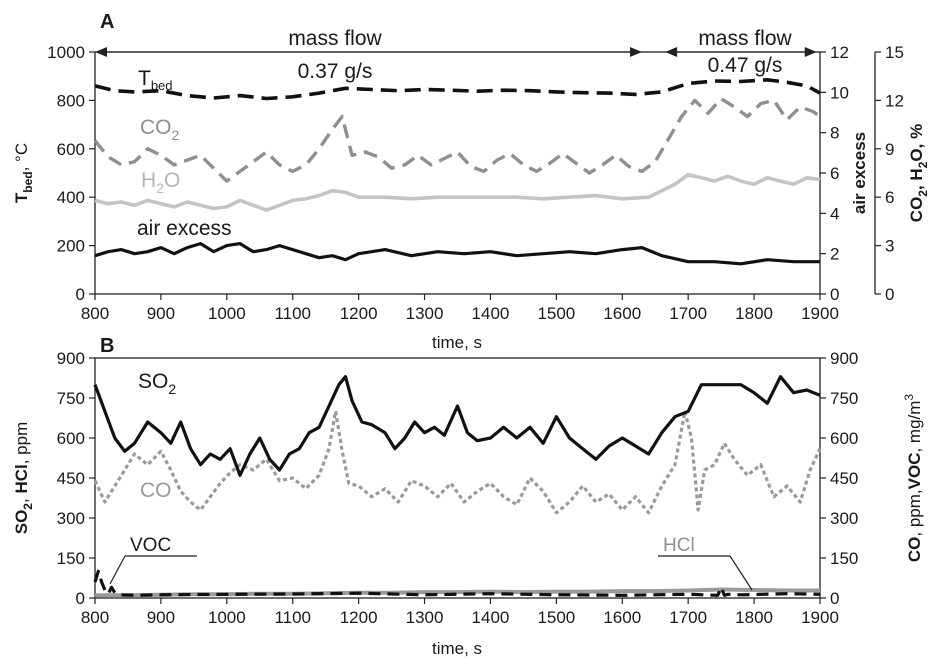 This screenshot has width=933, height=662. What do you see at coordinates (844, 478) in the screenshot?
I see `y-tick-label: 450` at bounding box center [844, 478].